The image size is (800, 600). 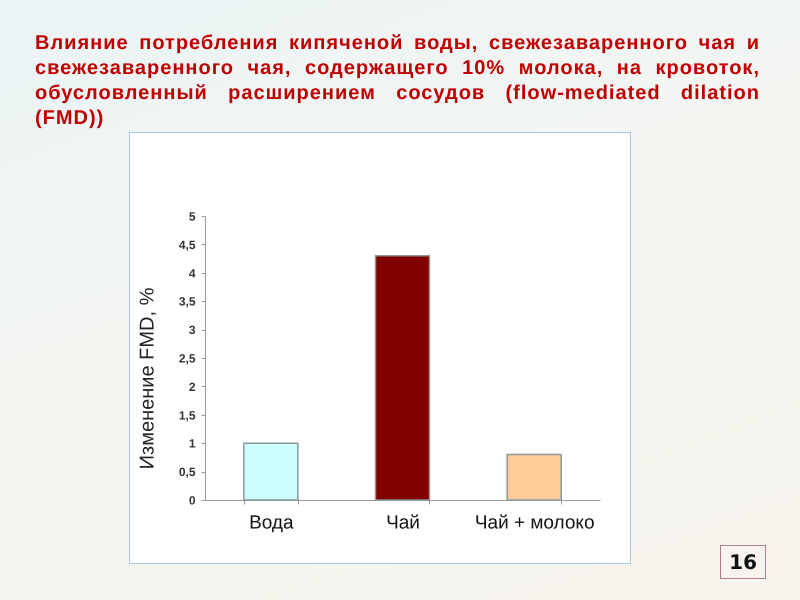 I want to click on y-tick-label: 5, so click(x=192, y=217).